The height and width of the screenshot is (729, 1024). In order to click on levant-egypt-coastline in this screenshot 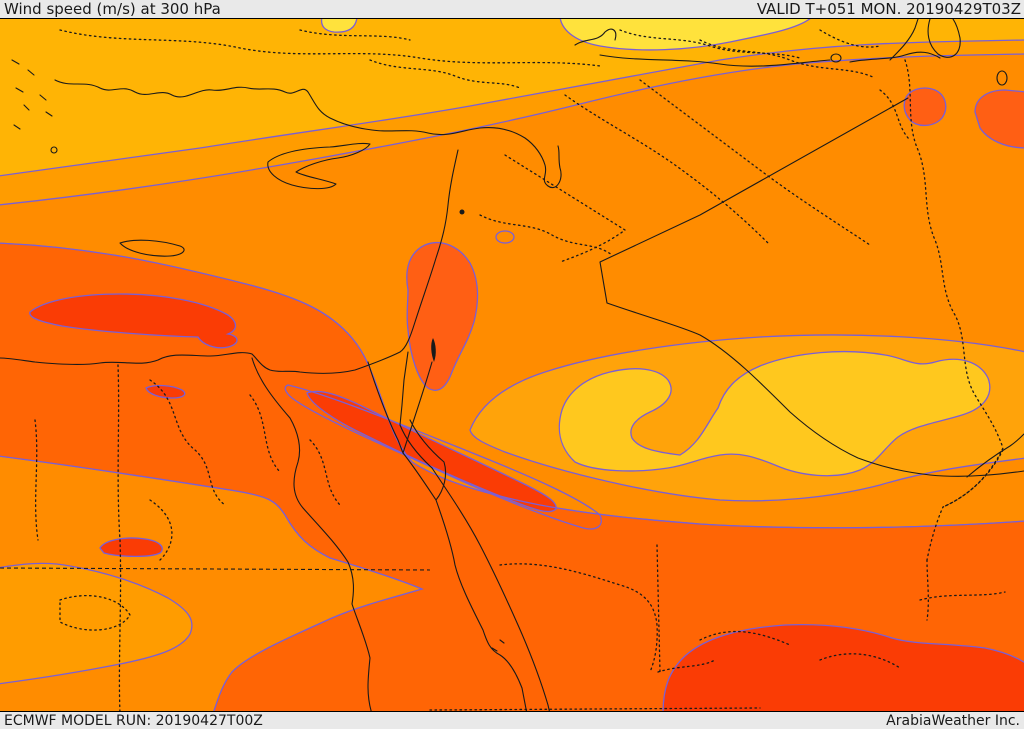, I will do `click(229, 261)`.